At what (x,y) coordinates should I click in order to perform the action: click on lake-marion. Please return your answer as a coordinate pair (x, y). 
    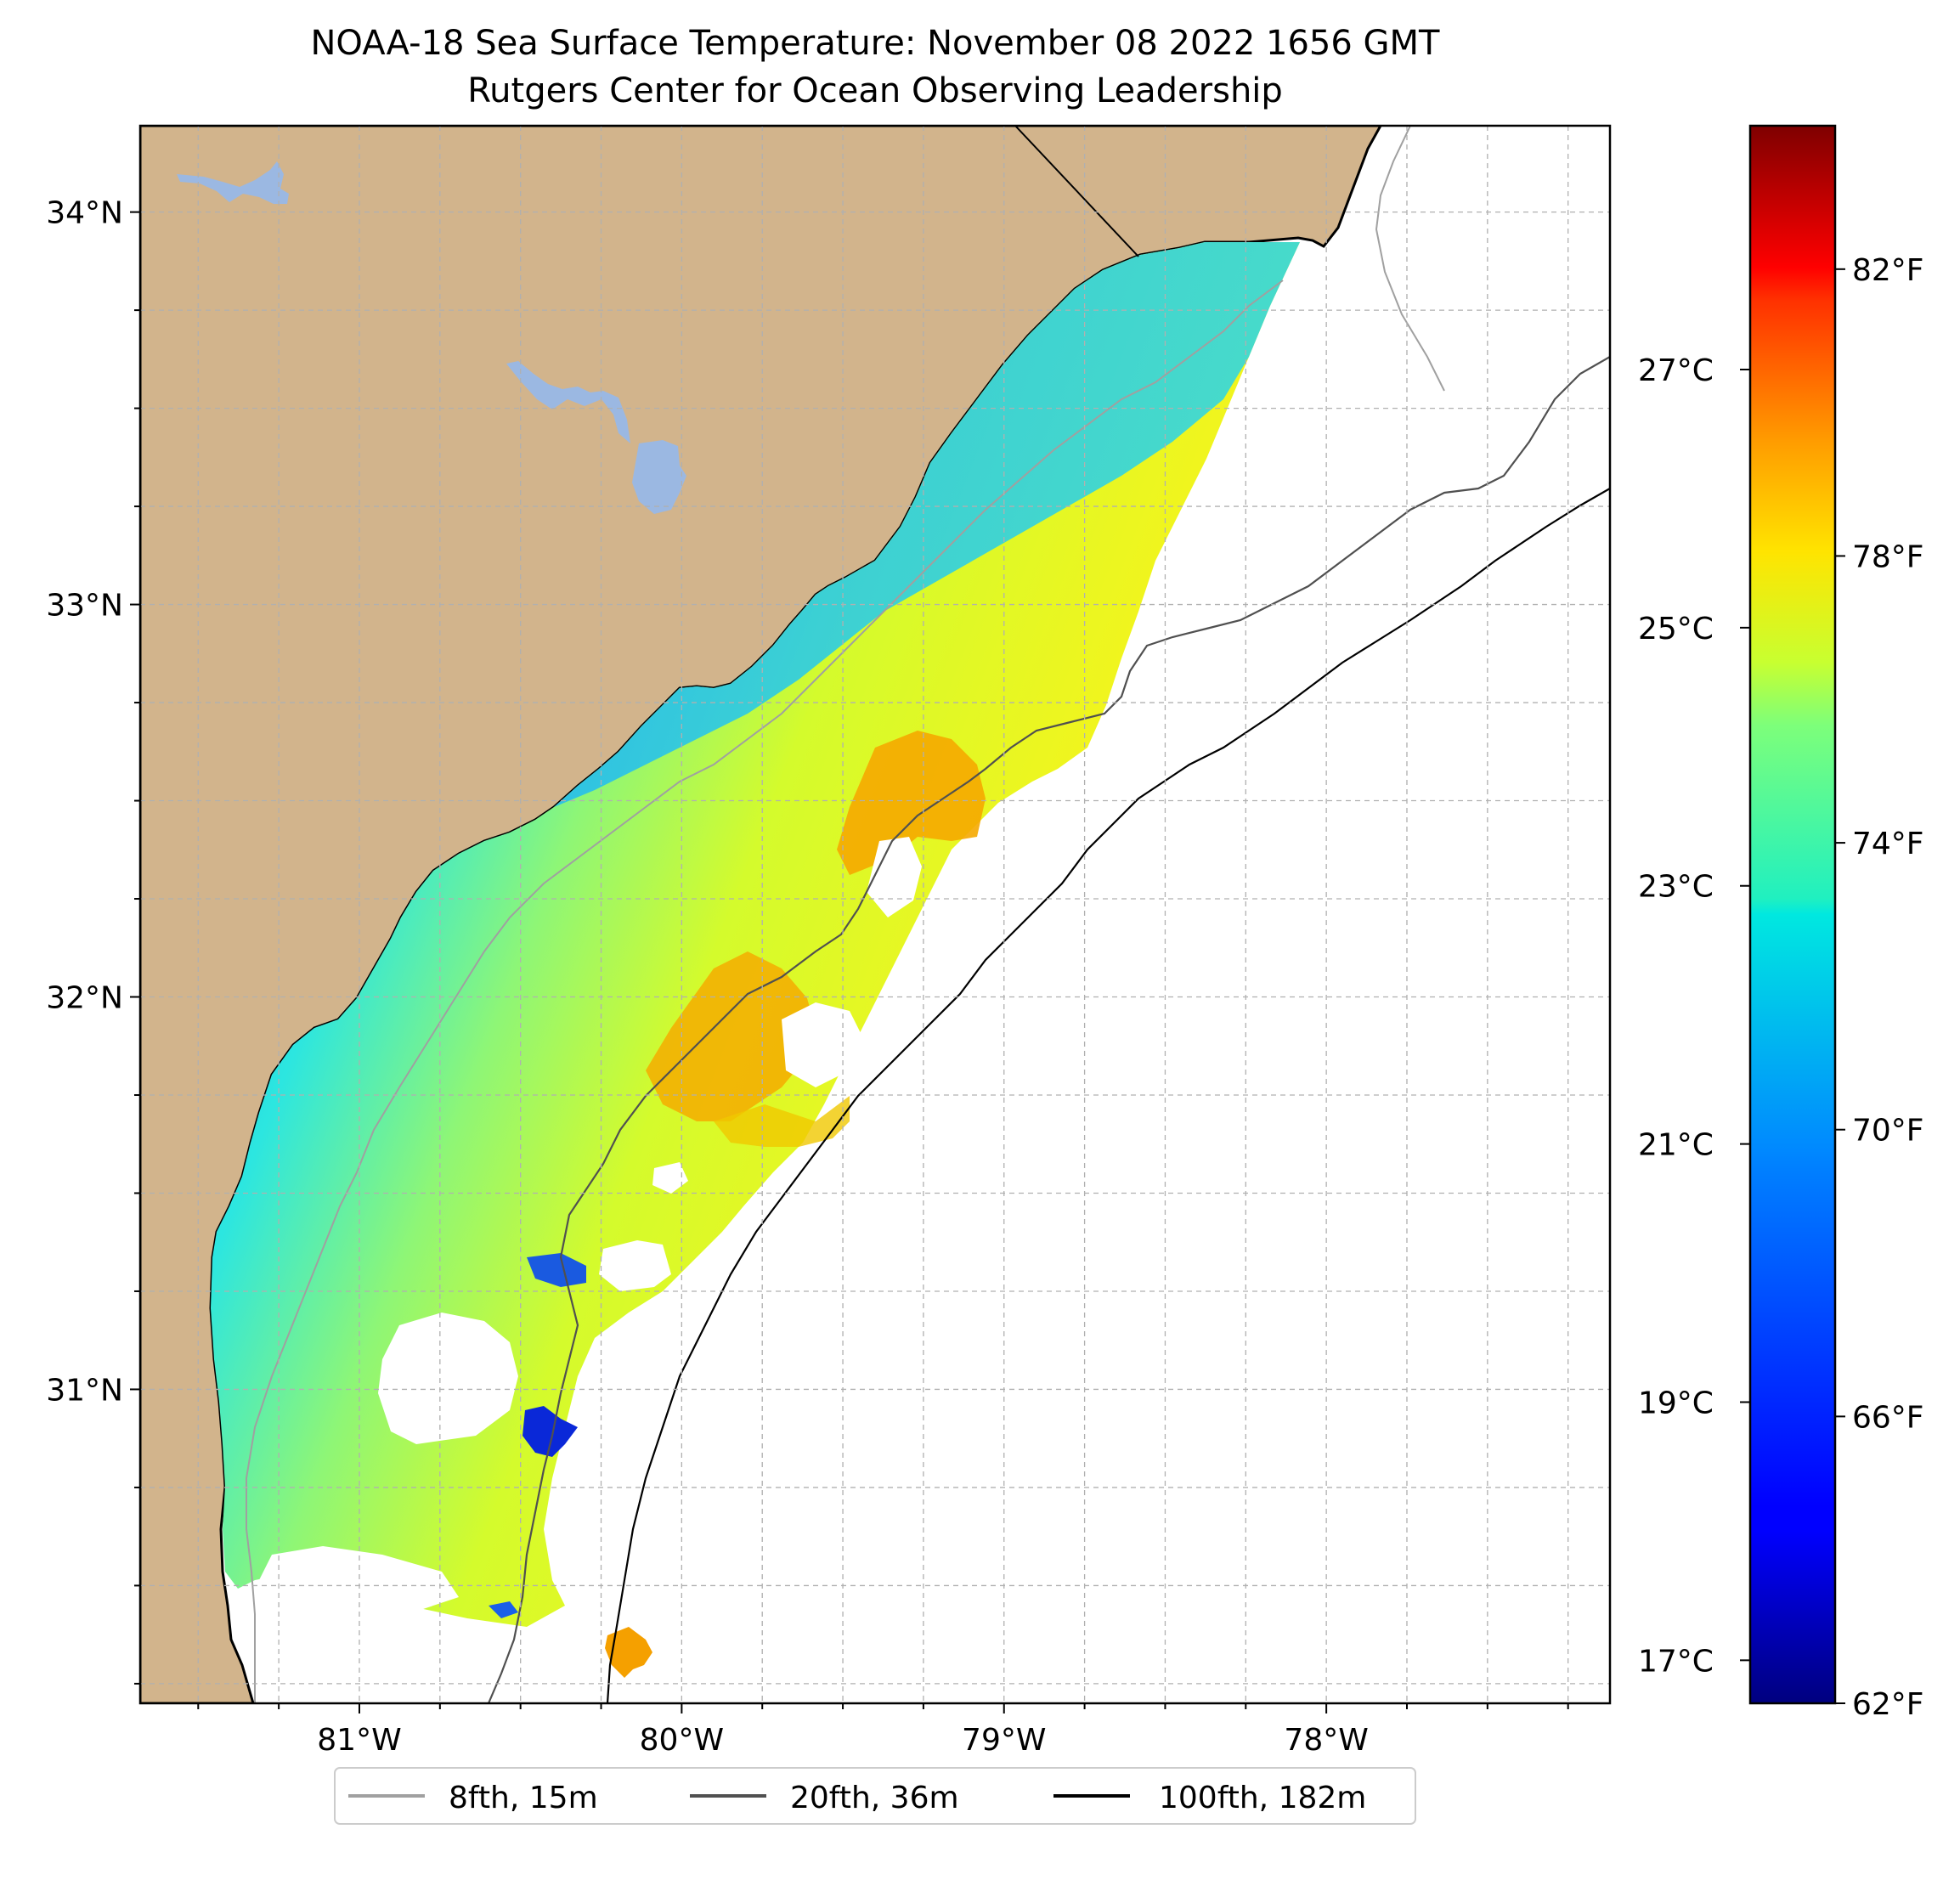
    Looking at the image, I should click on (568, 402).